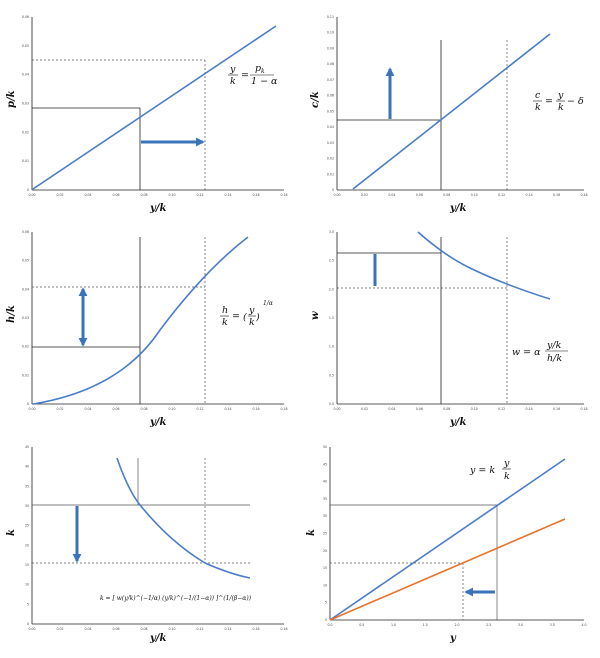  Describe the element at coordinates (330, 48) in the screenshot. I see `y-tick-label: 0.09` at that location.